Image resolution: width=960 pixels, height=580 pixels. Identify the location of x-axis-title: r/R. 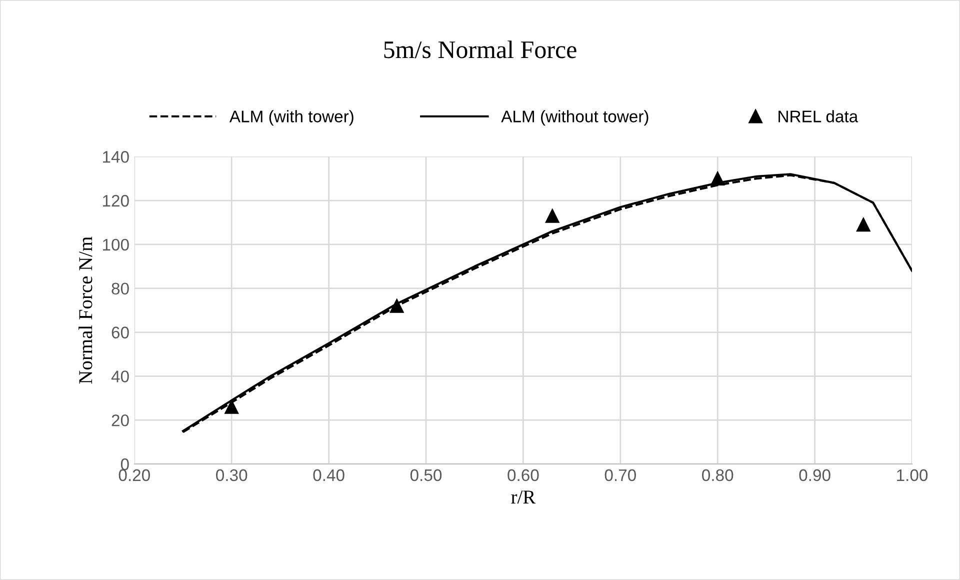
(523, 497).